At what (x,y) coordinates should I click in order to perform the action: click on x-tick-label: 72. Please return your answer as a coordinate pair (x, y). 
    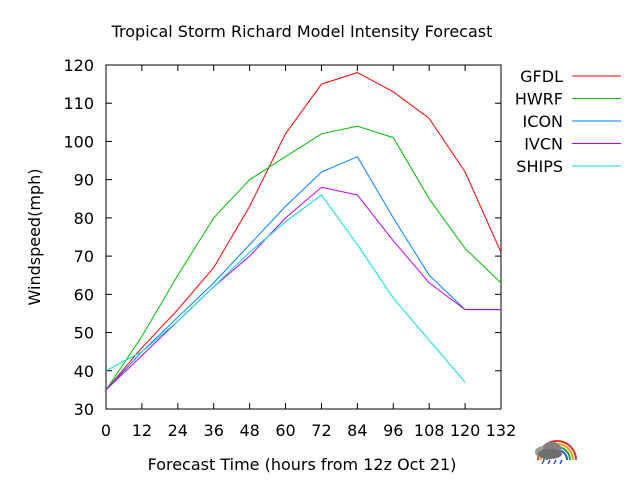
    Looking at the image, I should click on (321, 430).